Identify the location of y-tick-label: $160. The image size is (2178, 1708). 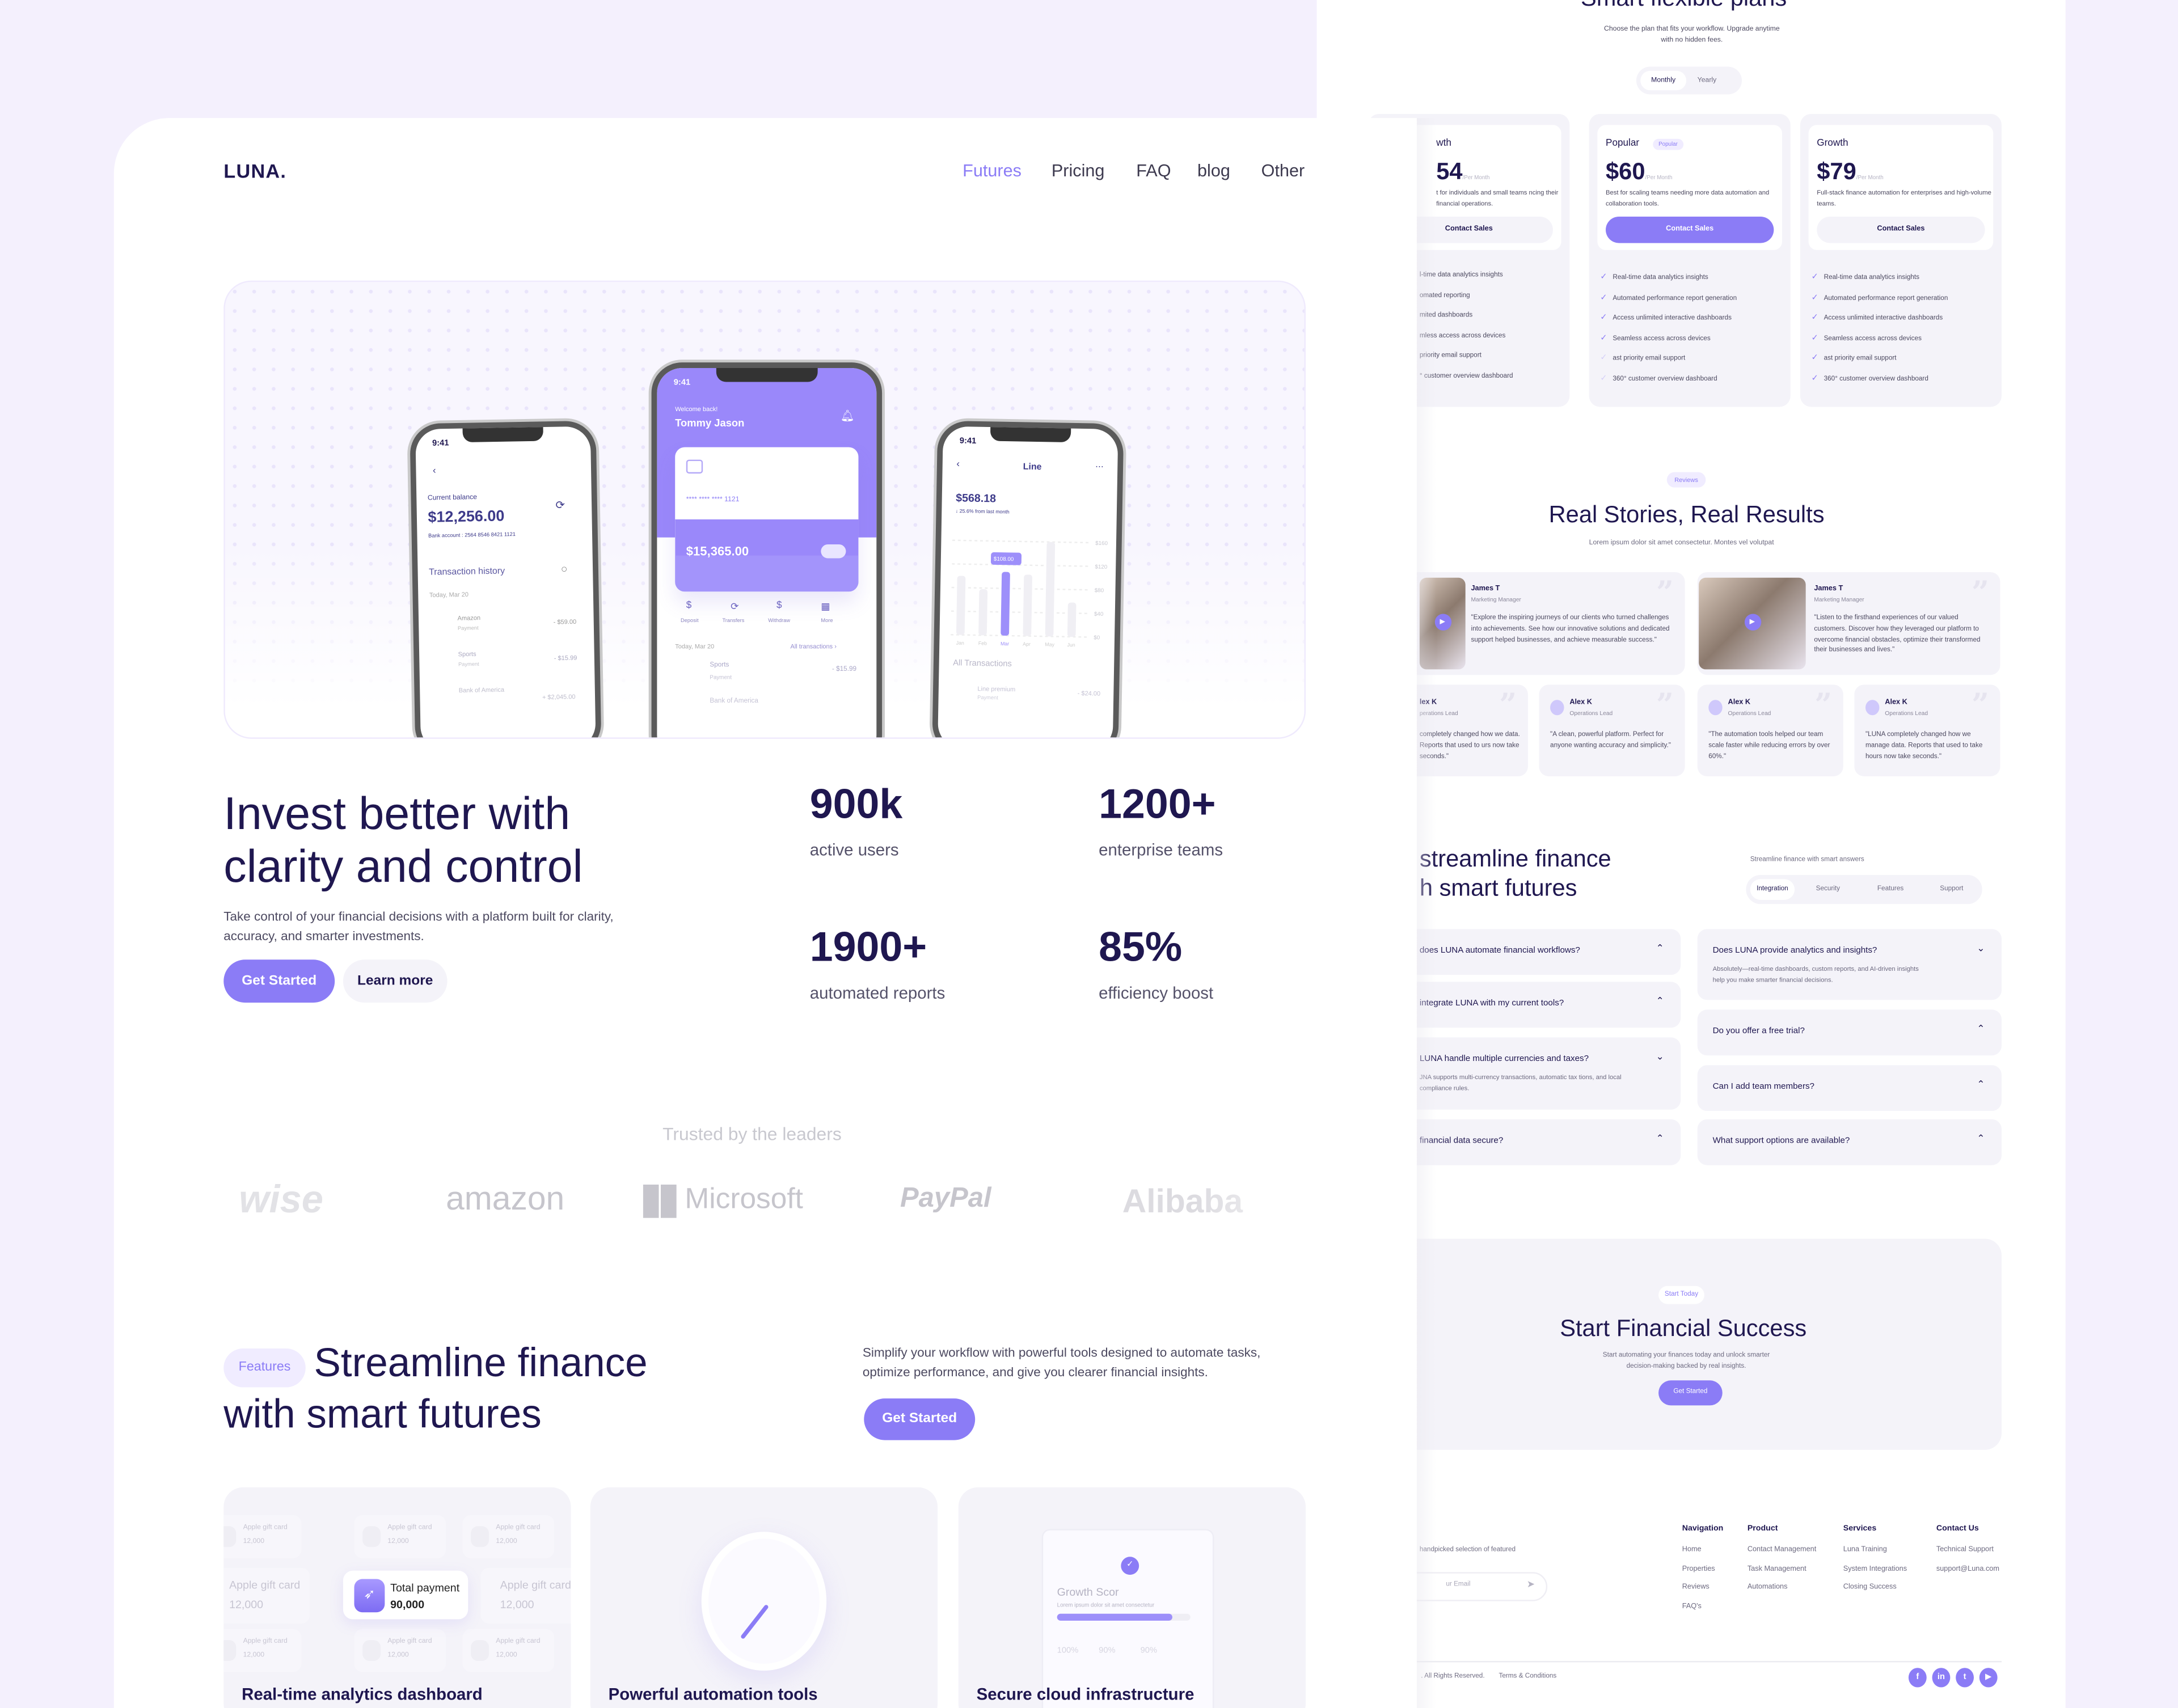
(1101, 543).